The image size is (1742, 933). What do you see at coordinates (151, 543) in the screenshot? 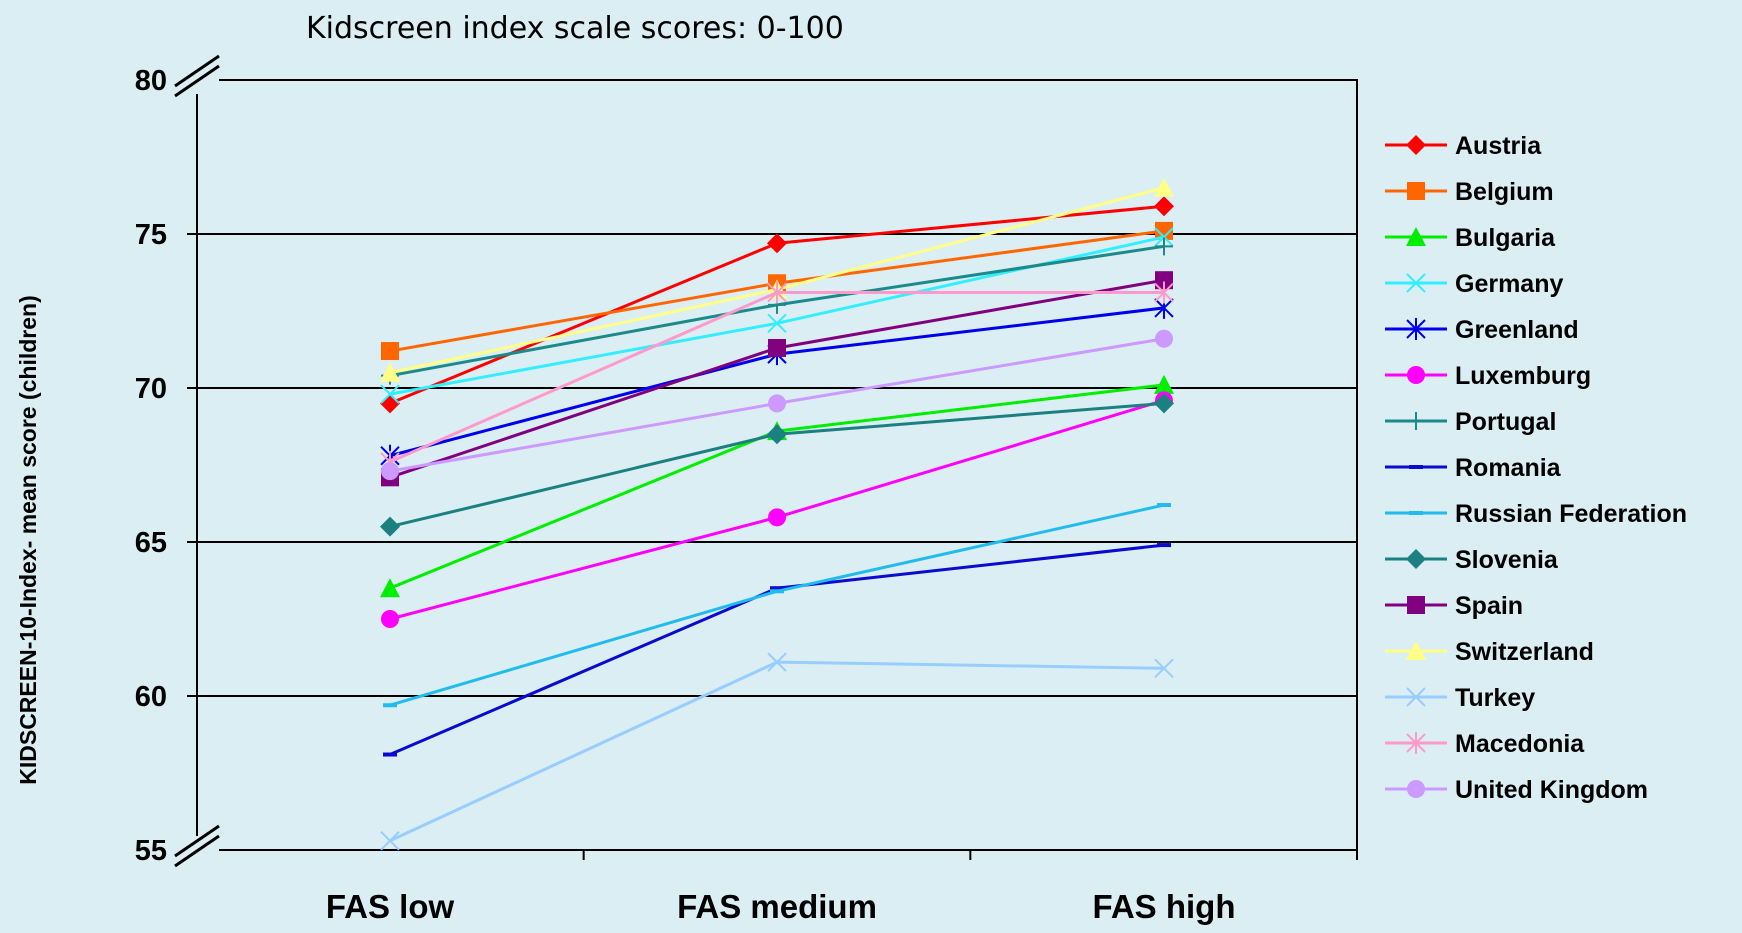
I see `y-tick-label: 65` at bounding box center [151, 543].